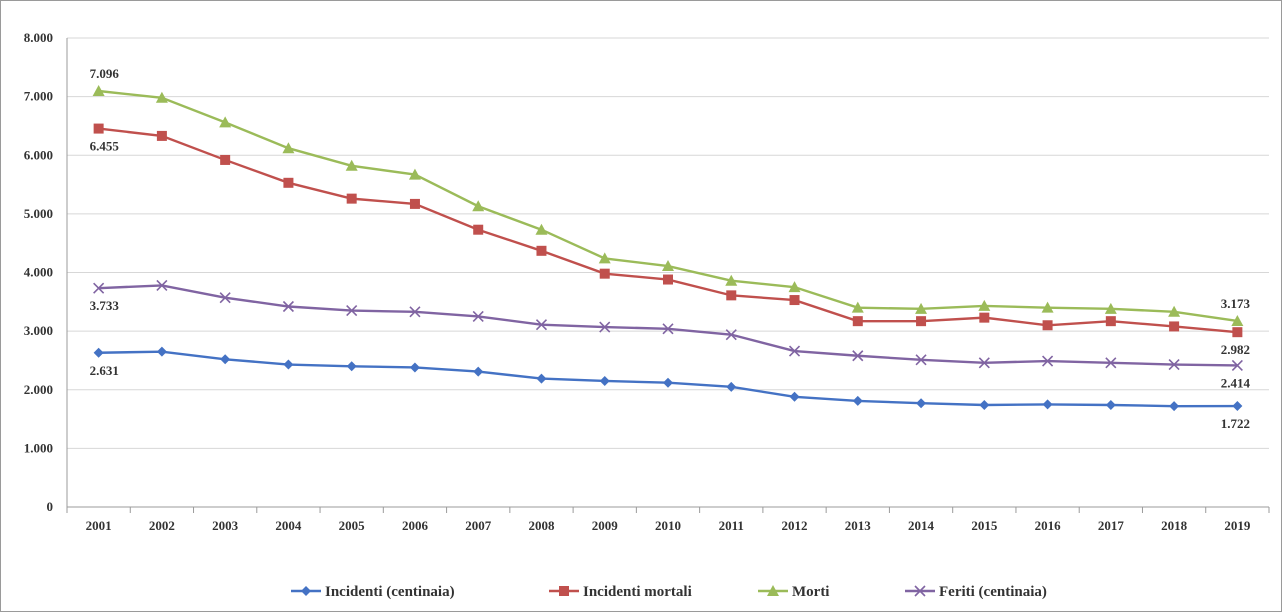  I want to click on legend-item: Morti, so click(793, 592).